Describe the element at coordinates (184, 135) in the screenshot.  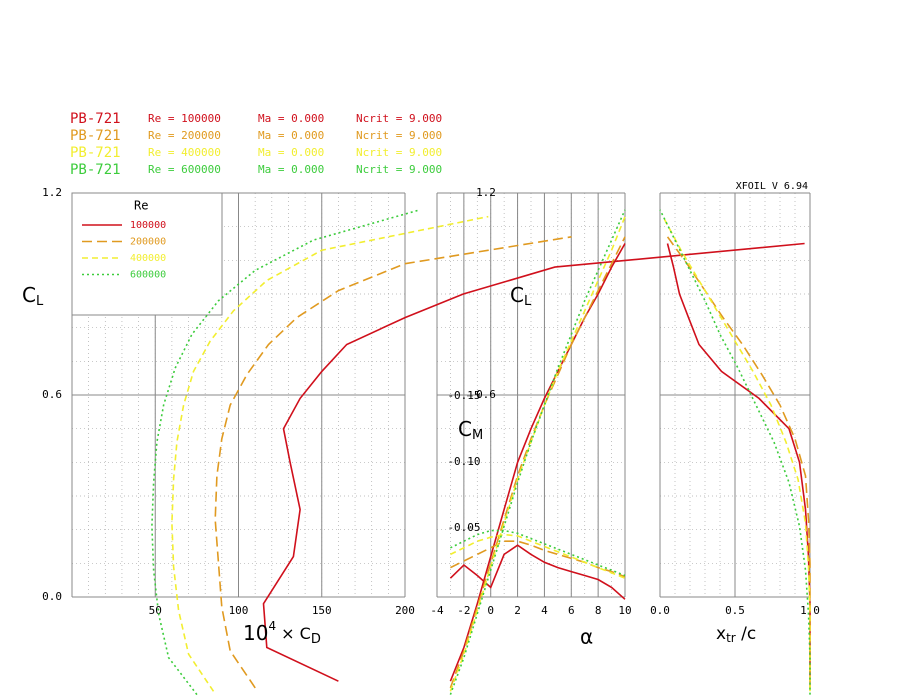
I see `header-re: Re = 200000` at that location.